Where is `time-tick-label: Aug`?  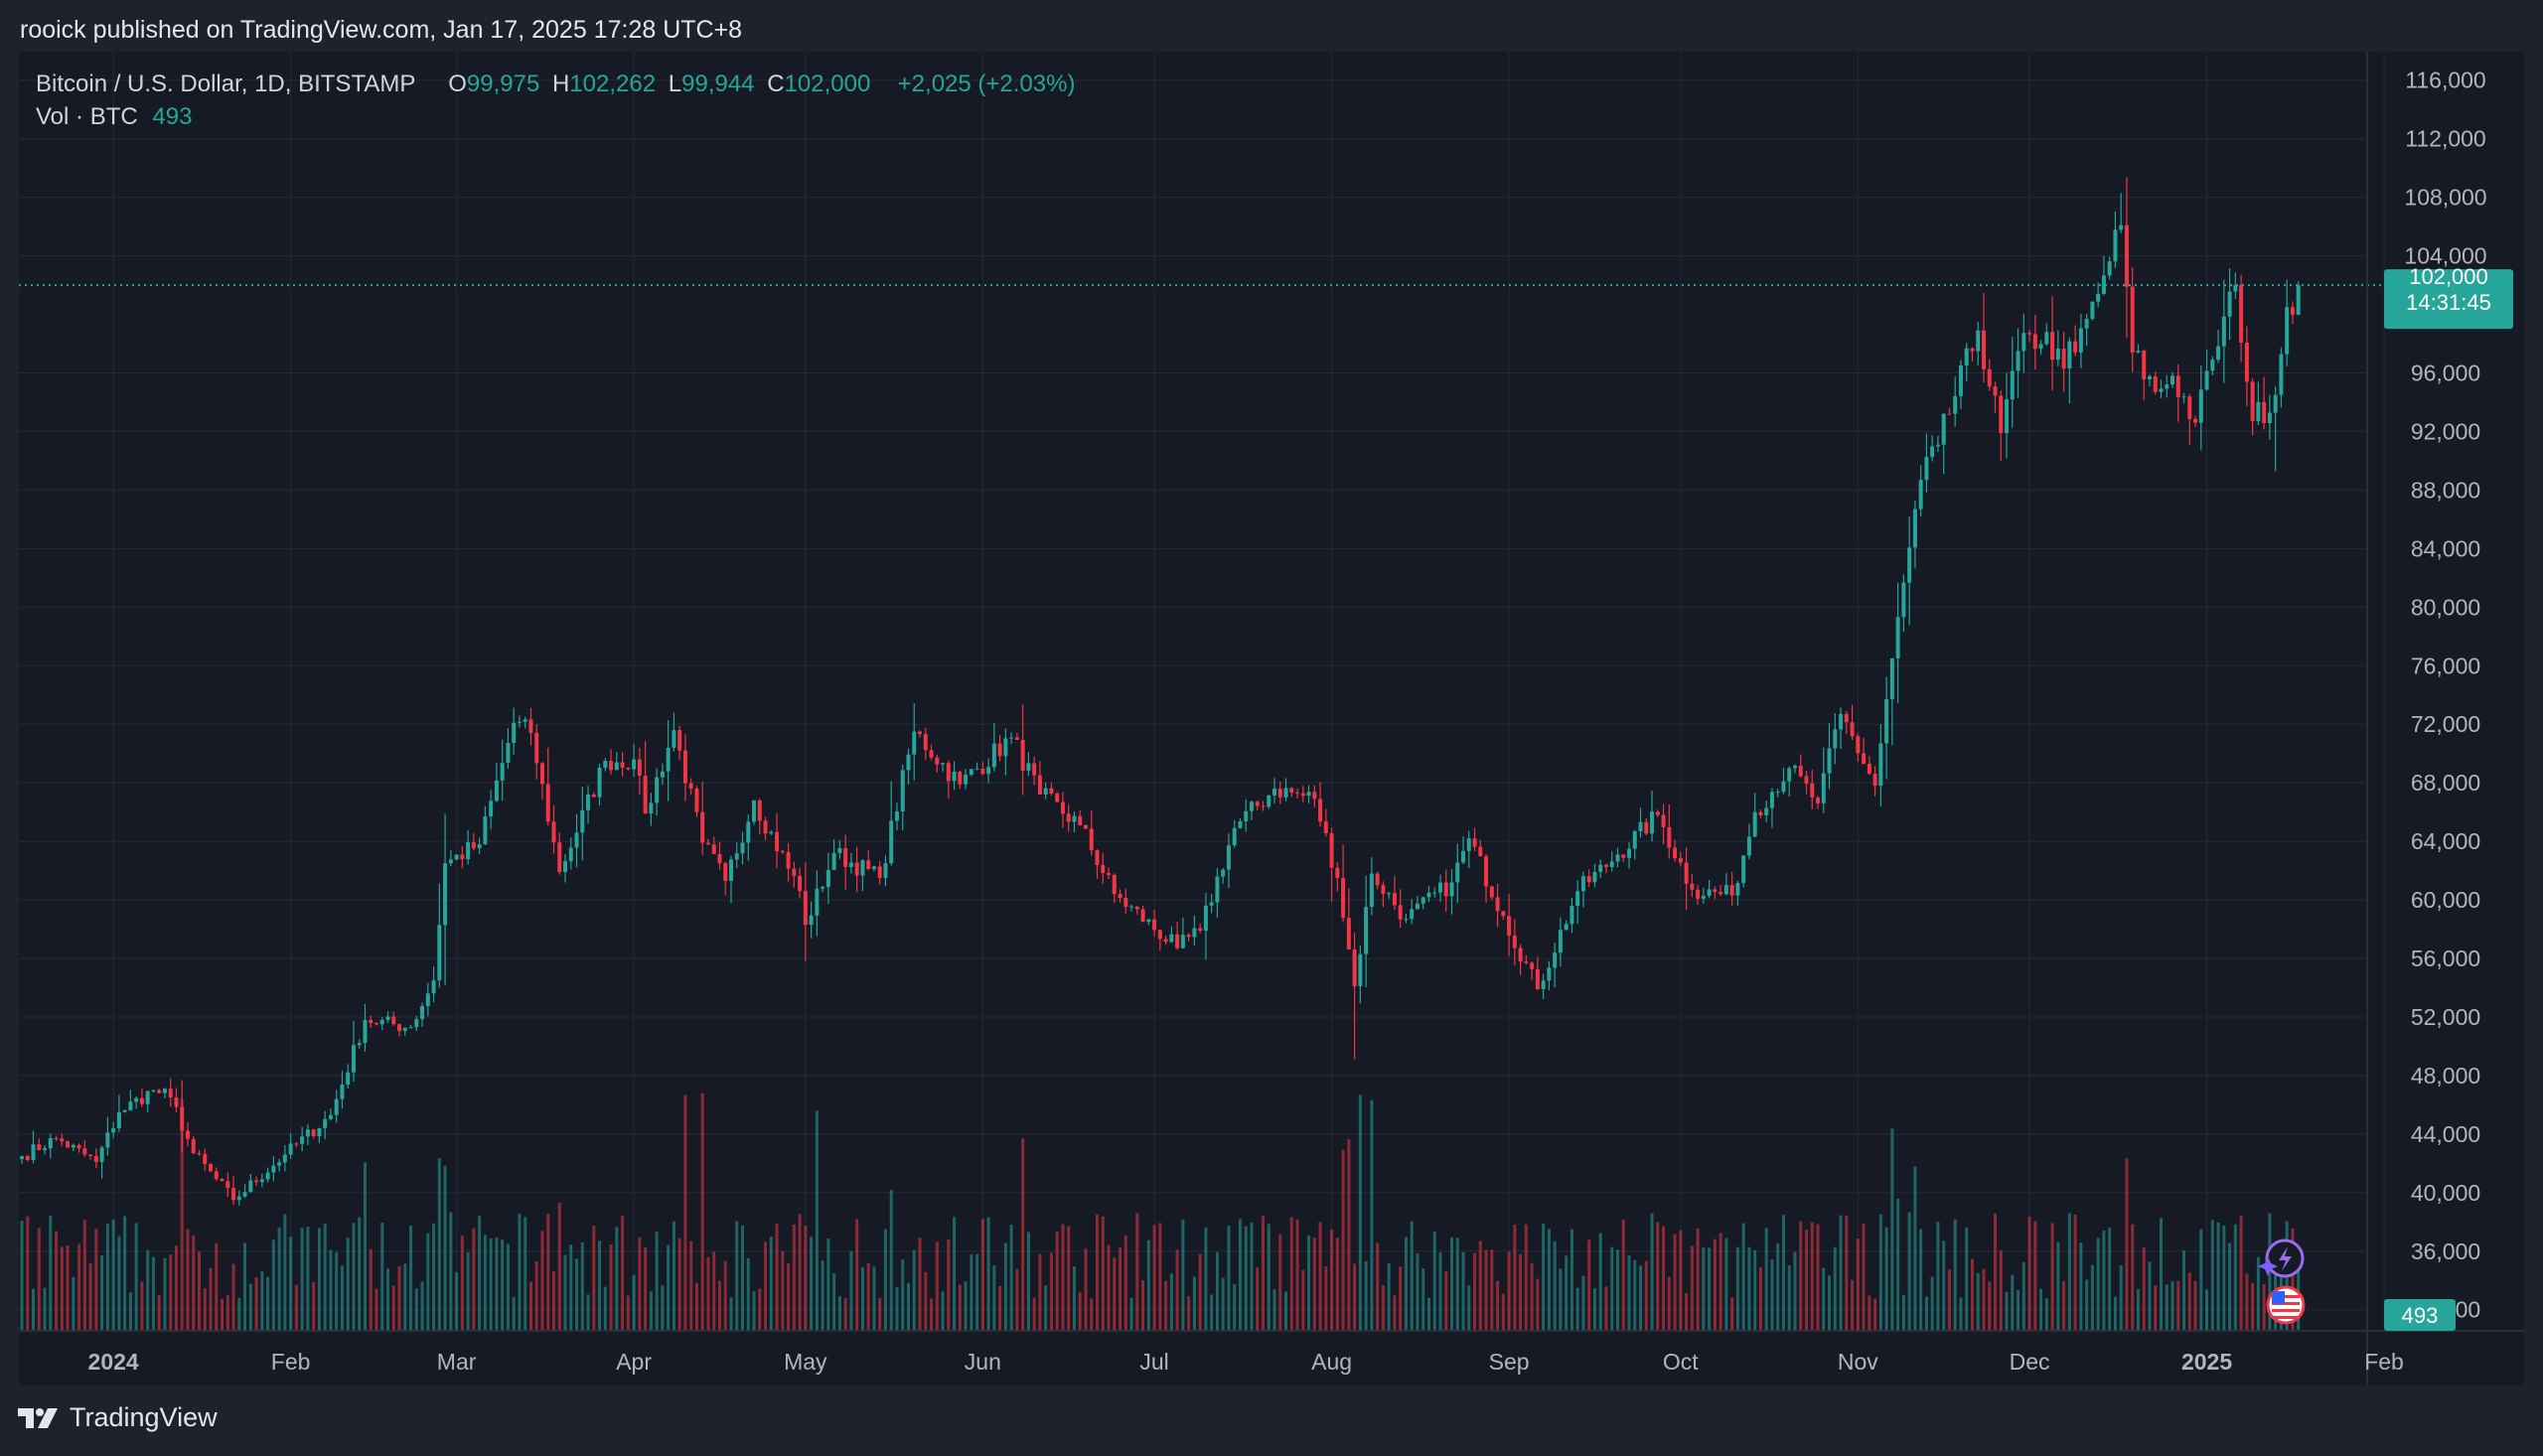 time-tick-label: Aug is located at coordinates (1331, 1362).